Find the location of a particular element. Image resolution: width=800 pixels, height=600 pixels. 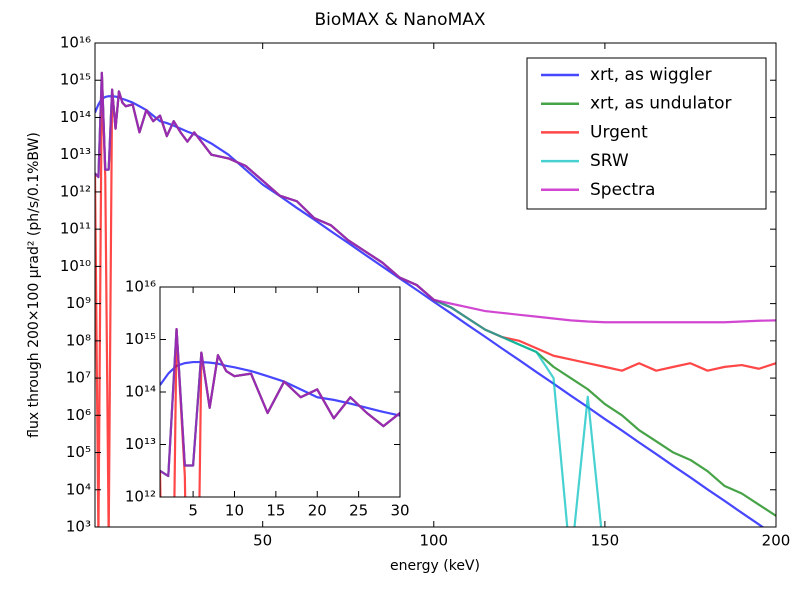

y-tick-label: 10⁴ is located at coordinates (78, 489).